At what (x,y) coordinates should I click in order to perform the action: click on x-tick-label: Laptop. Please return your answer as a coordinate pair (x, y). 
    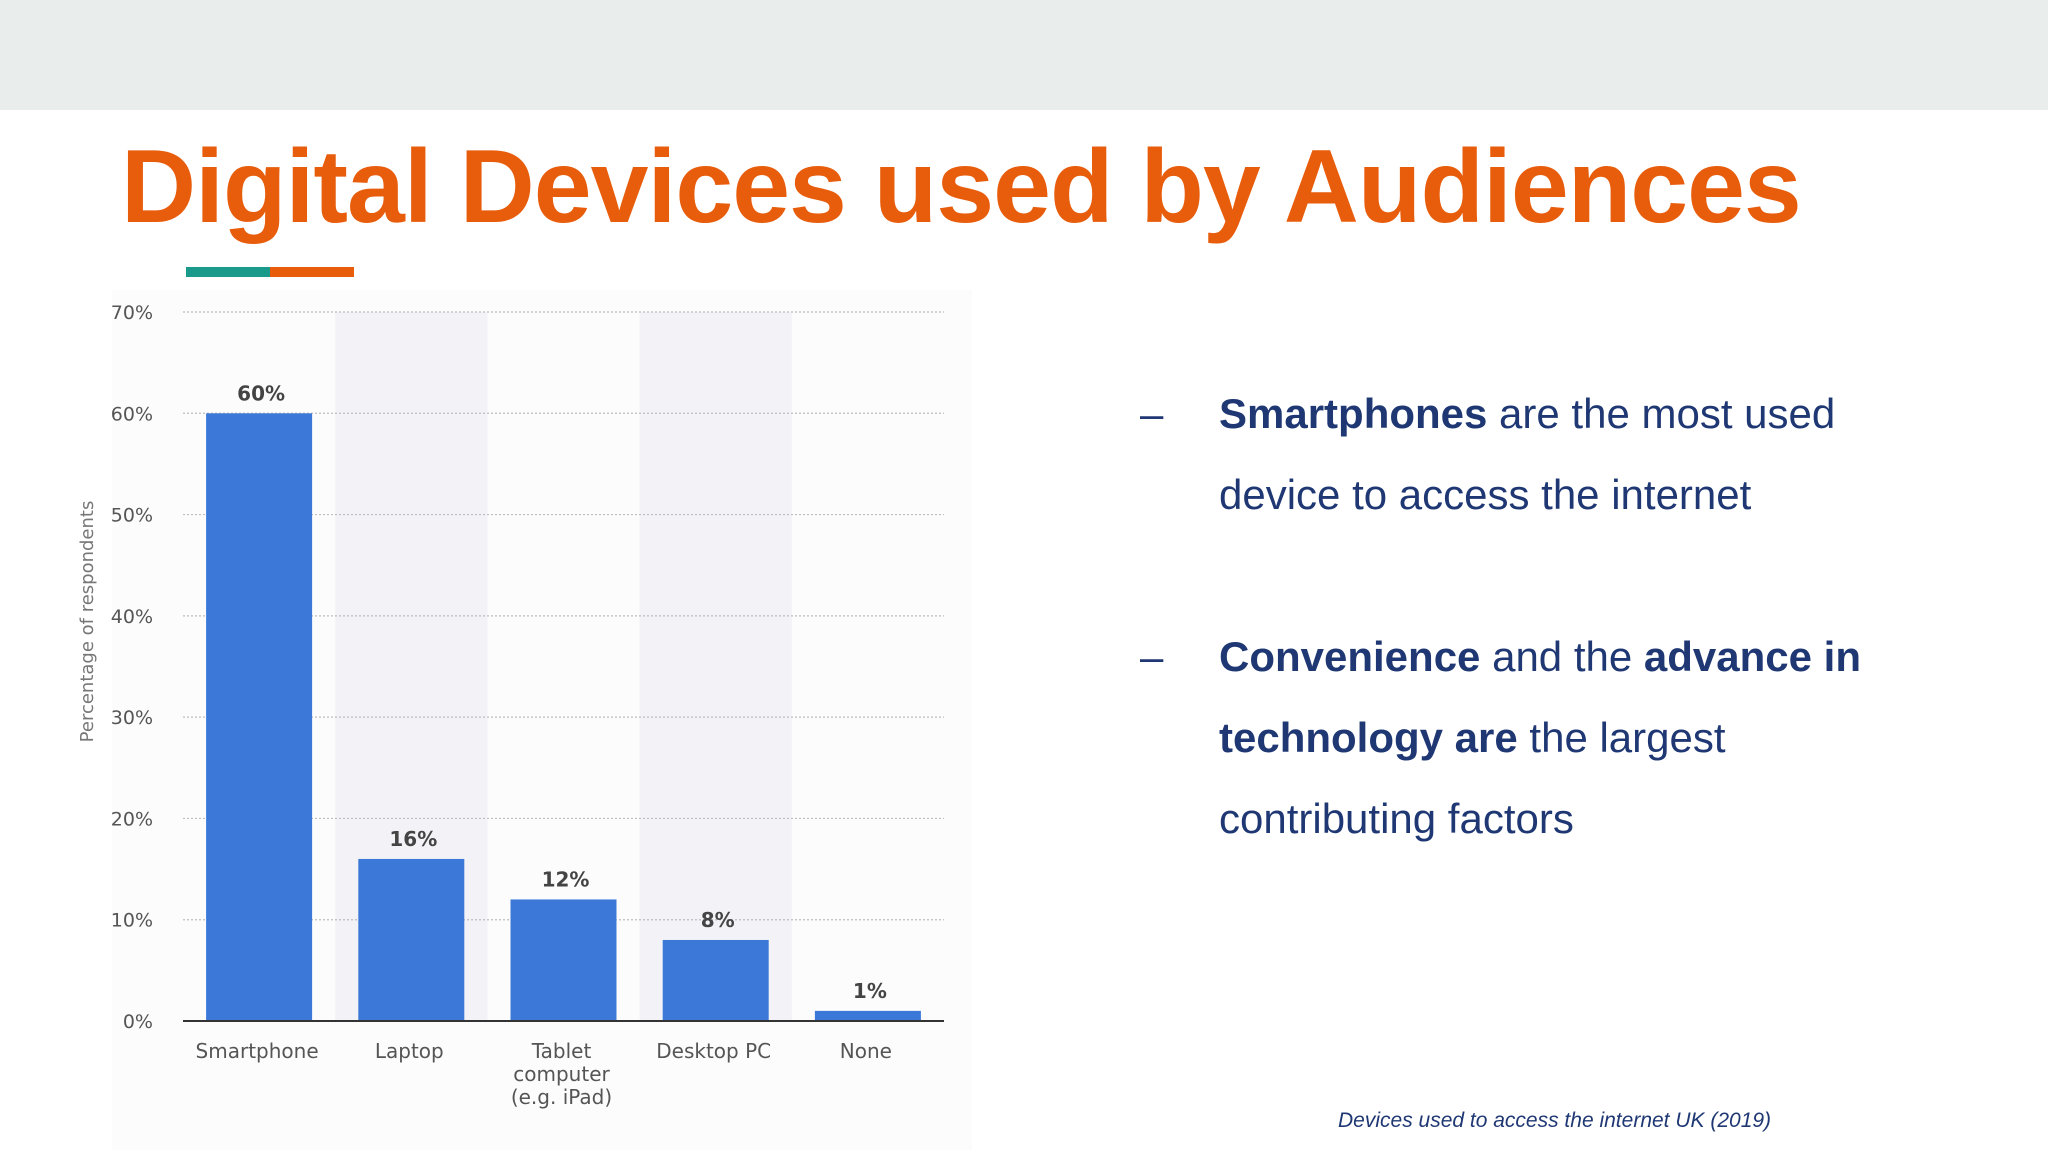
    Looking at the image, I should click on (409, 1051).